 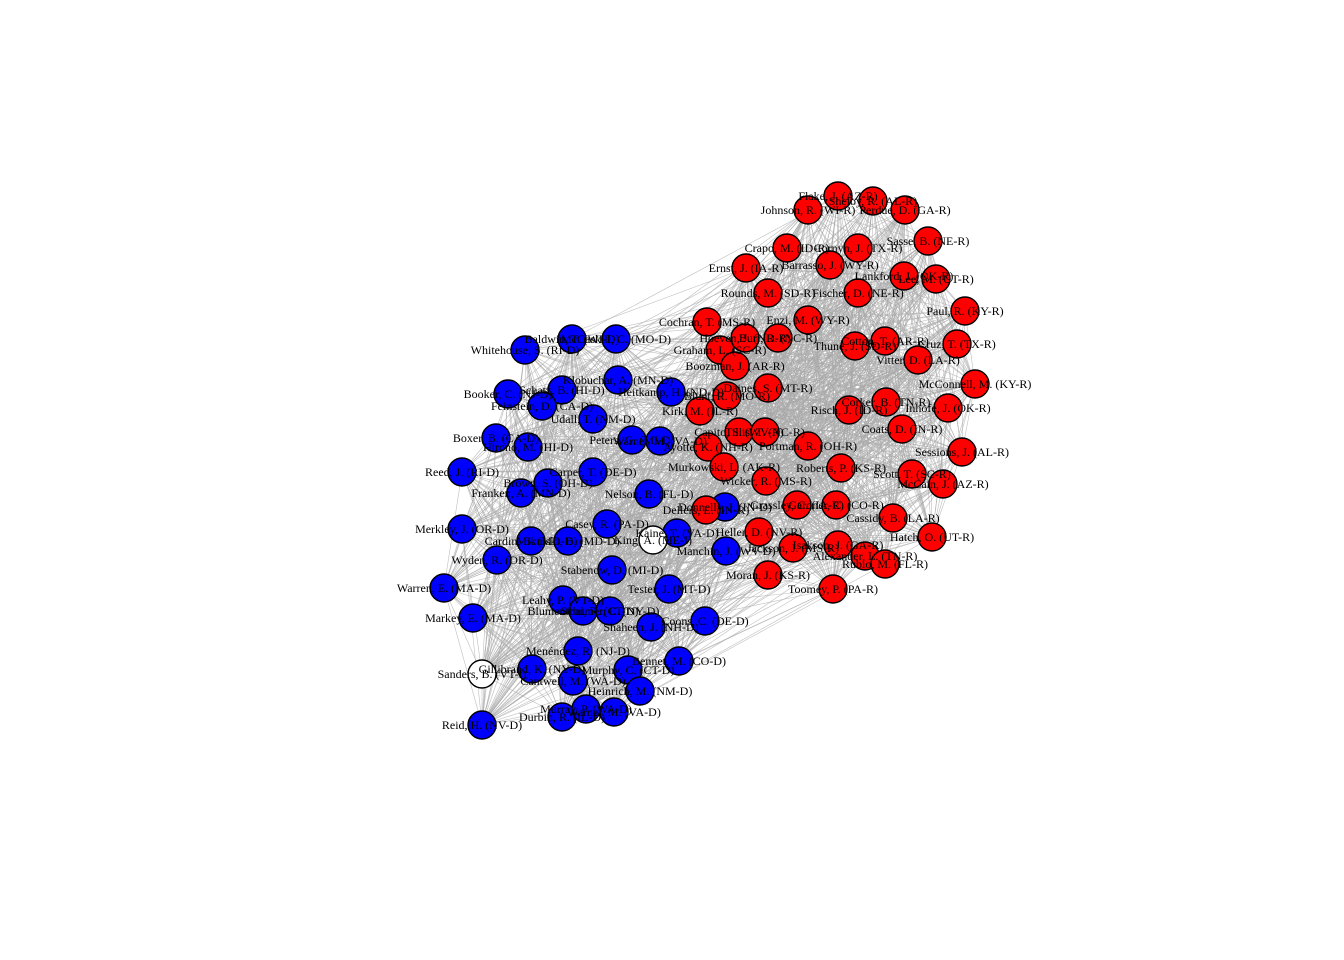 I want to click on node-label: Tillis, T. (NC-R), so click(x=765, y=432).